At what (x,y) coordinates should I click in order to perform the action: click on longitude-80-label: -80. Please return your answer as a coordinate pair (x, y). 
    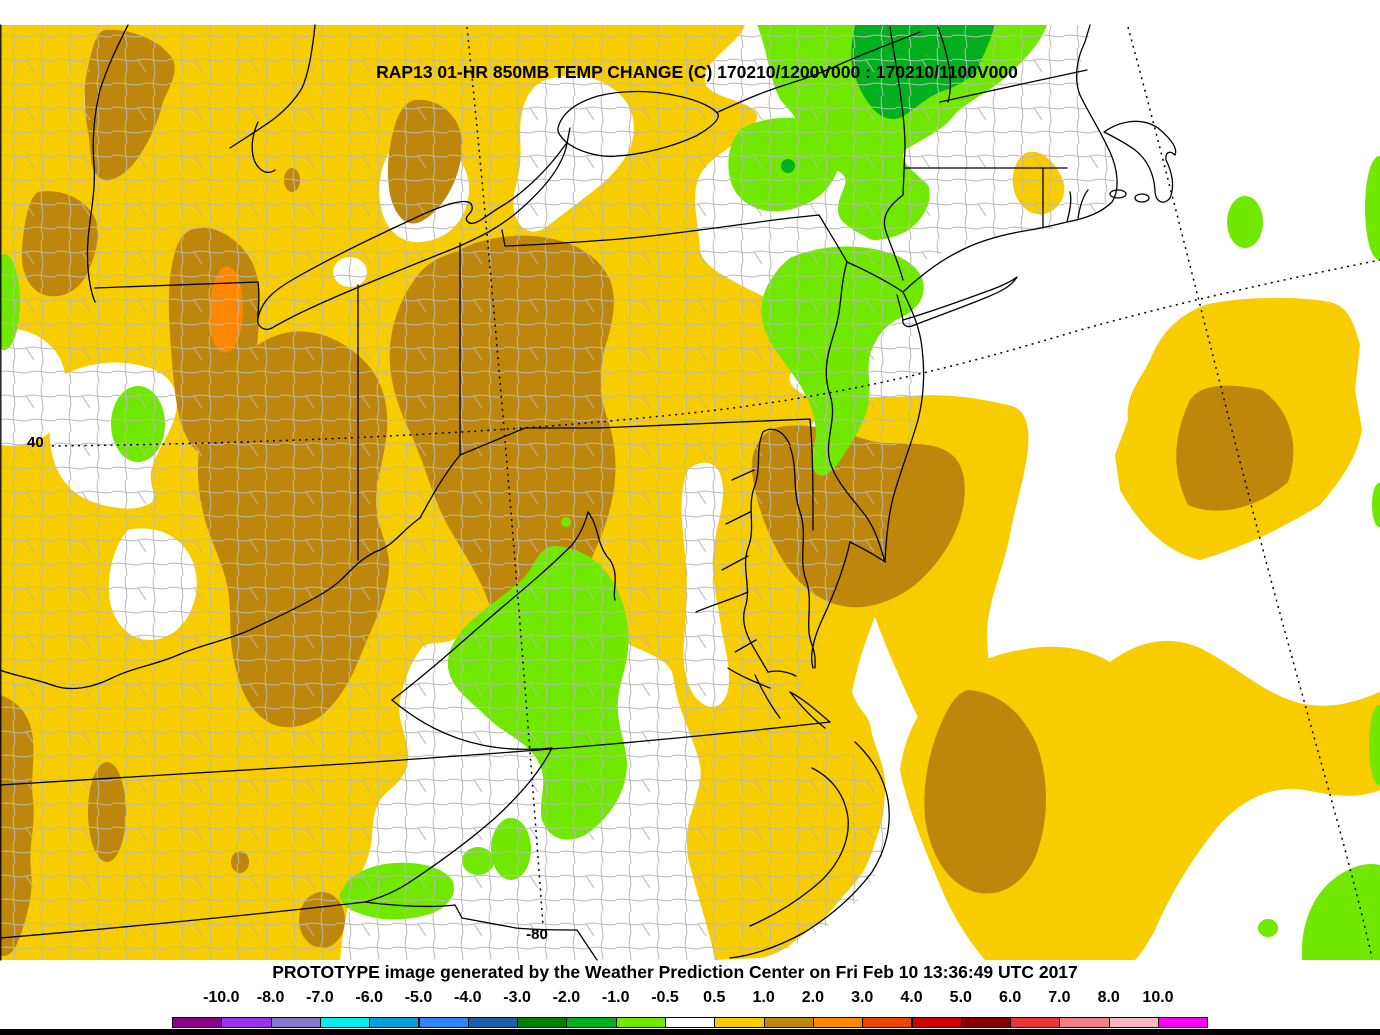
    Looking at the image, I should click on (537, 934).